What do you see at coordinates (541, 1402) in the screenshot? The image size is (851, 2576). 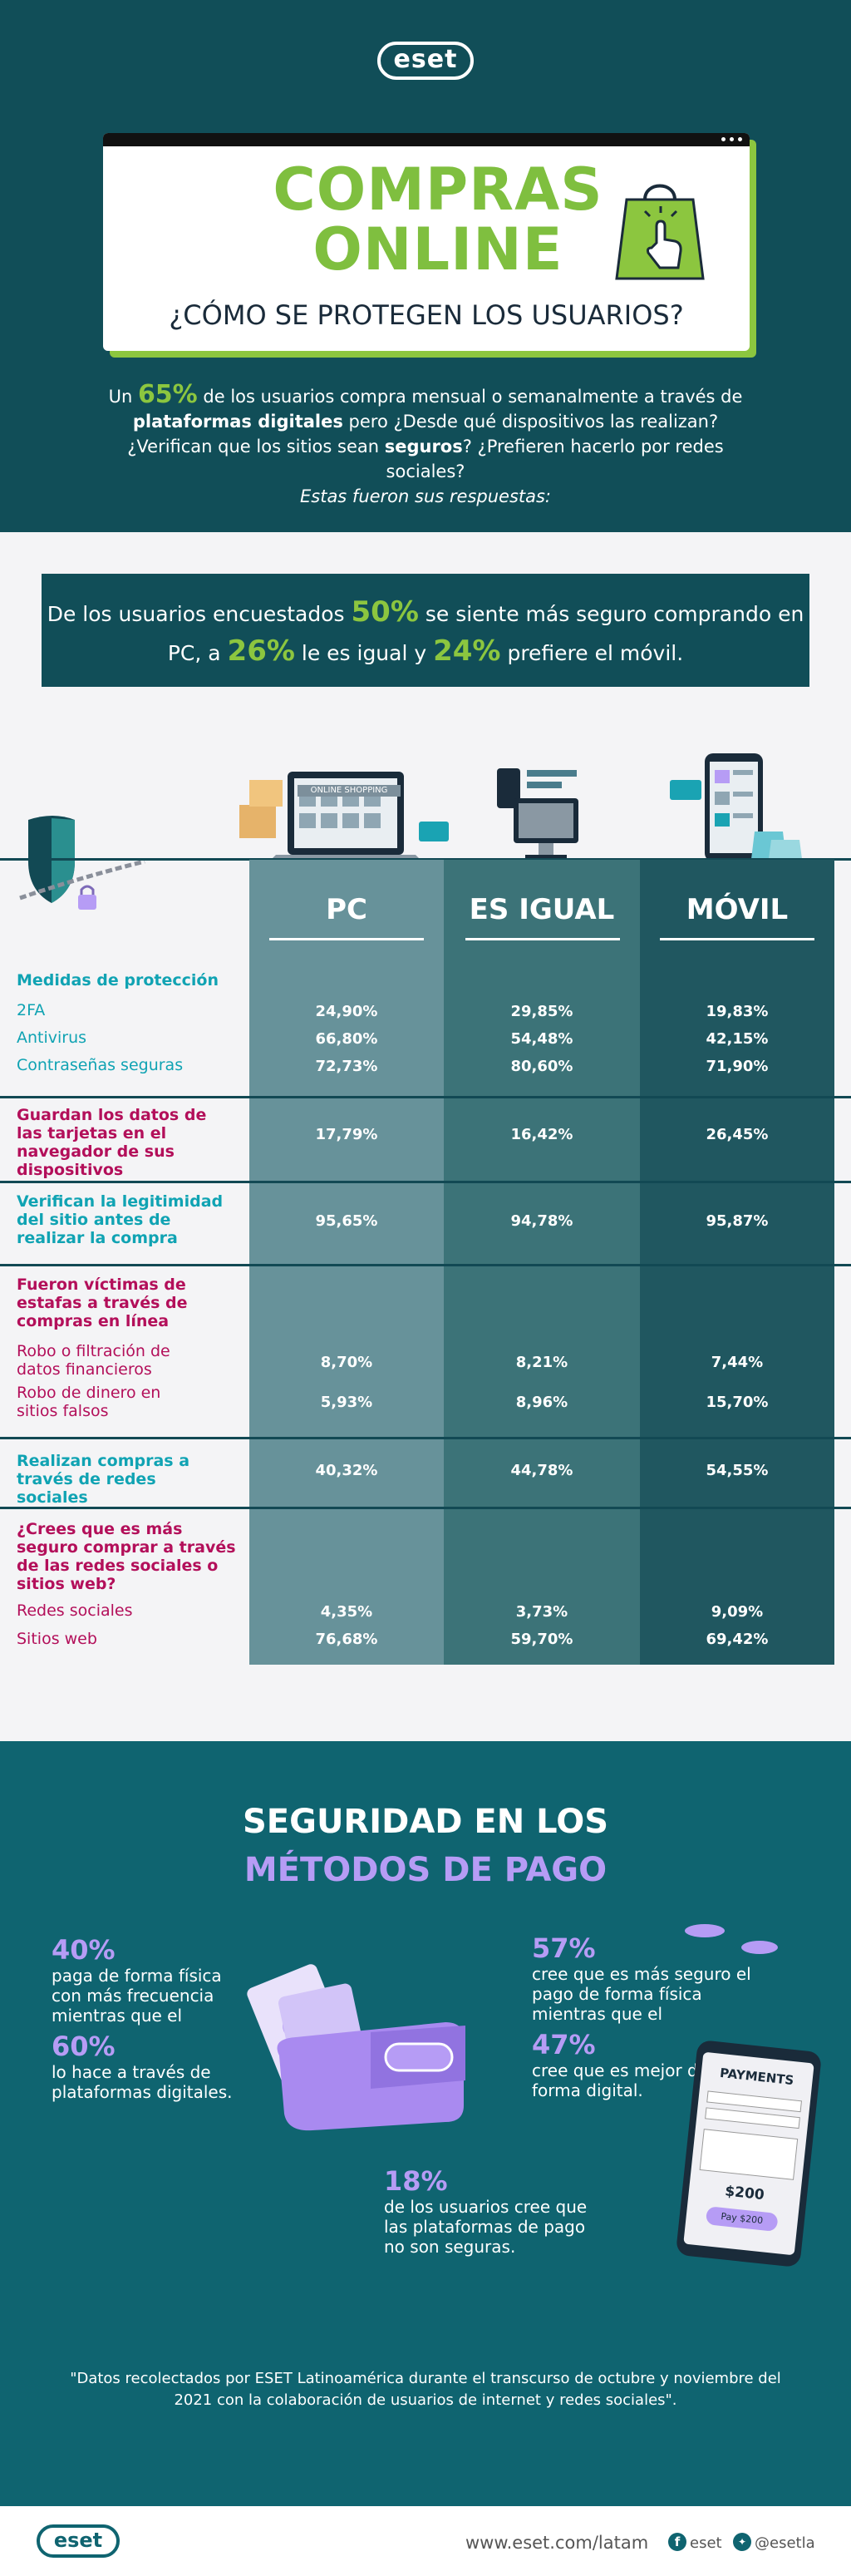 I see `value-cell: 8,96%` at bounding box center [541, 1402].